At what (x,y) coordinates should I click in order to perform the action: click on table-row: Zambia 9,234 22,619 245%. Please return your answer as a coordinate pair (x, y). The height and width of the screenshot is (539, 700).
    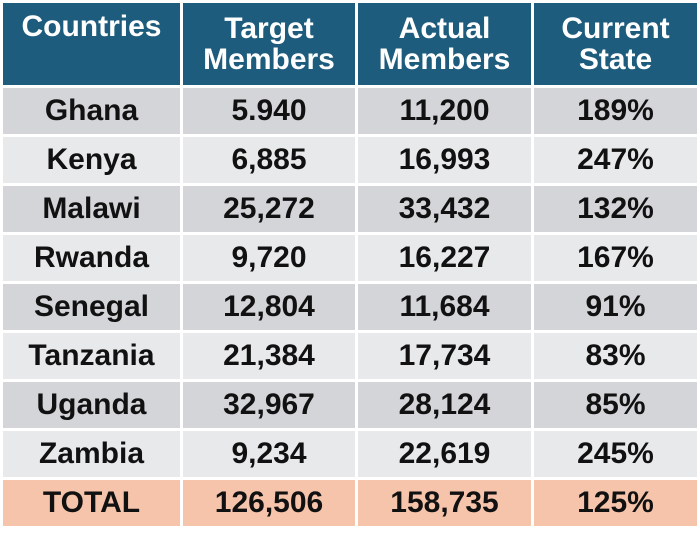
    Looking at the image, I should click on (350, 455).